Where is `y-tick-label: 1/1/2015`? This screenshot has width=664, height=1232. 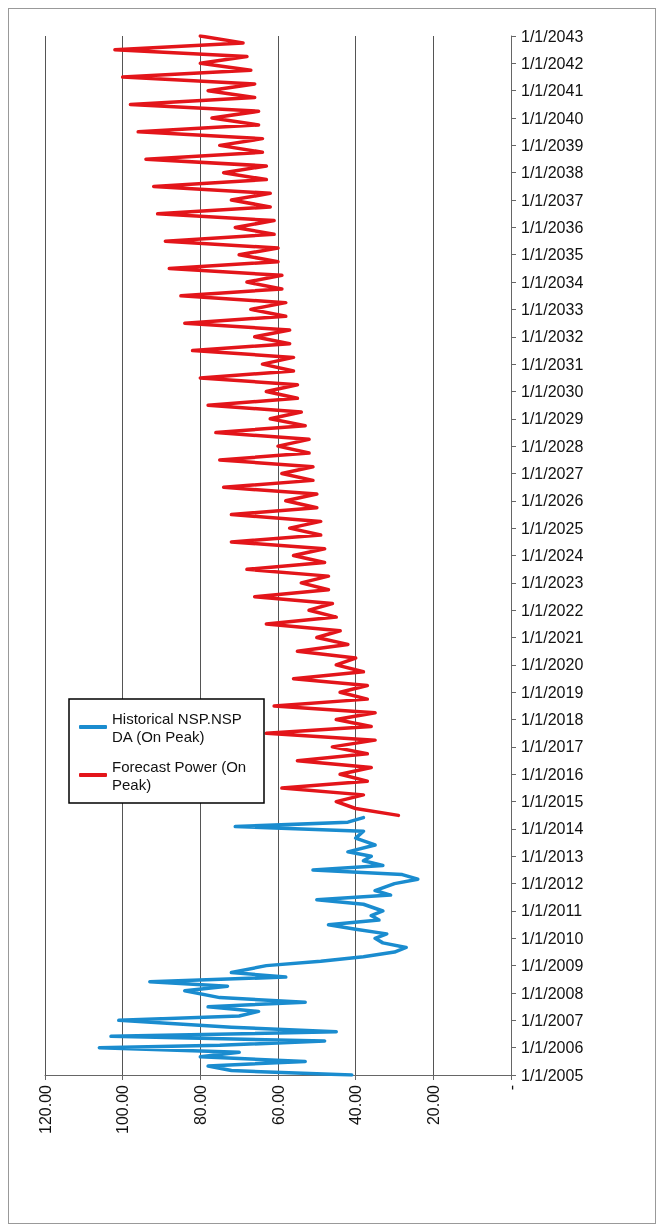 y-tick-label: 1/1/2015 is located at coordinates (552, 802).